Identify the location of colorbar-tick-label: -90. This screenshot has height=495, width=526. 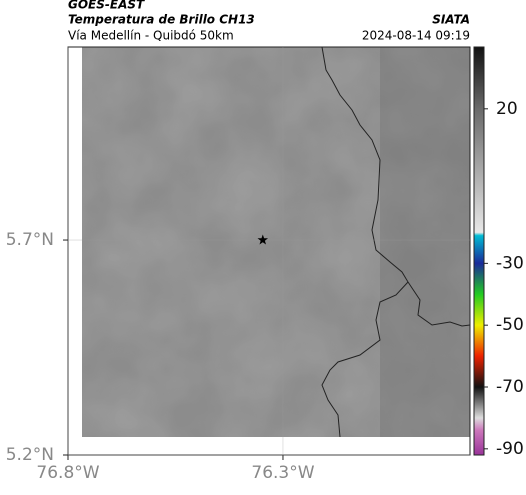
(510, 449).